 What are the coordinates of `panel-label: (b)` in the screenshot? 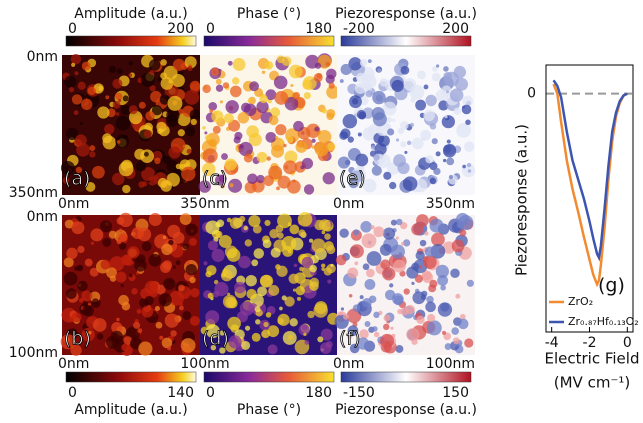 It's located at (77, 339).